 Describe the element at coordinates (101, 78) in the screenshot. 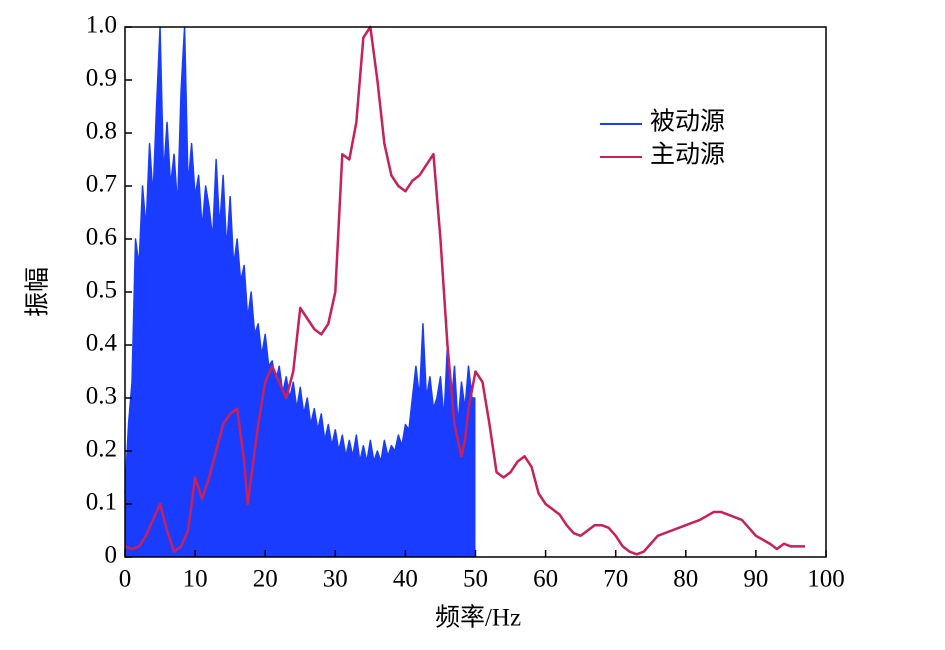

I see `y-tick-label: 0.9` at that location.